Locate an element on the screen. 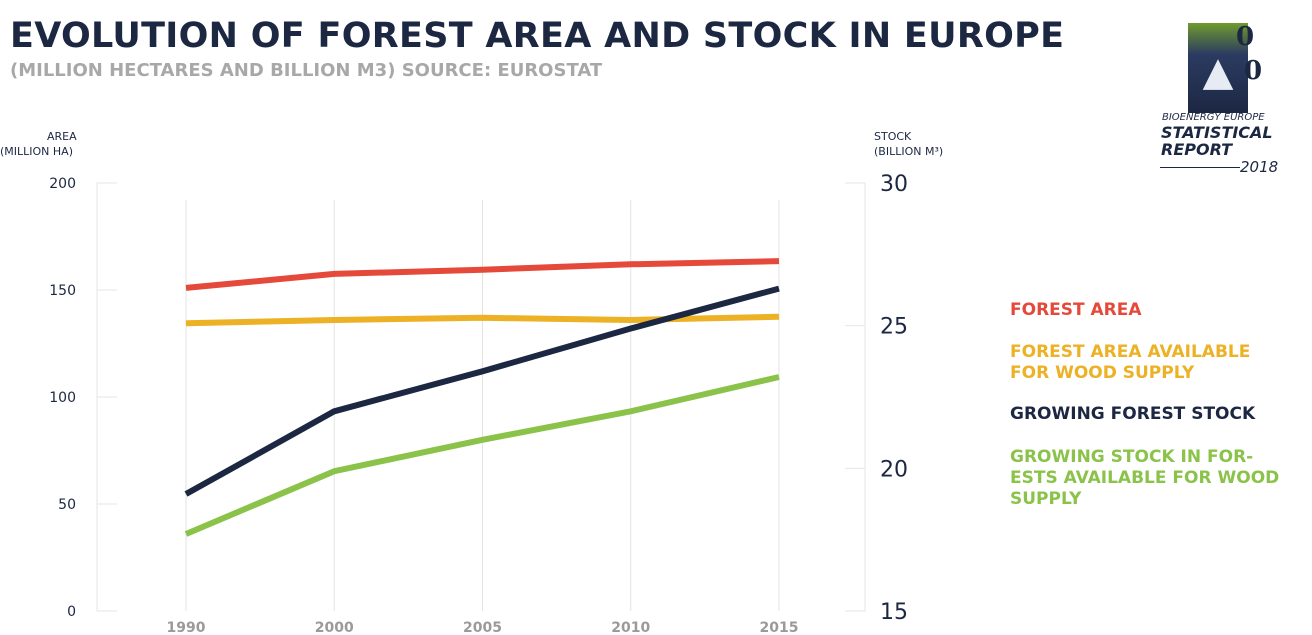 The height and width of the screenshot is (635, 1312). europe-map-icon: ▲ is located at coordinates (1218, 72).